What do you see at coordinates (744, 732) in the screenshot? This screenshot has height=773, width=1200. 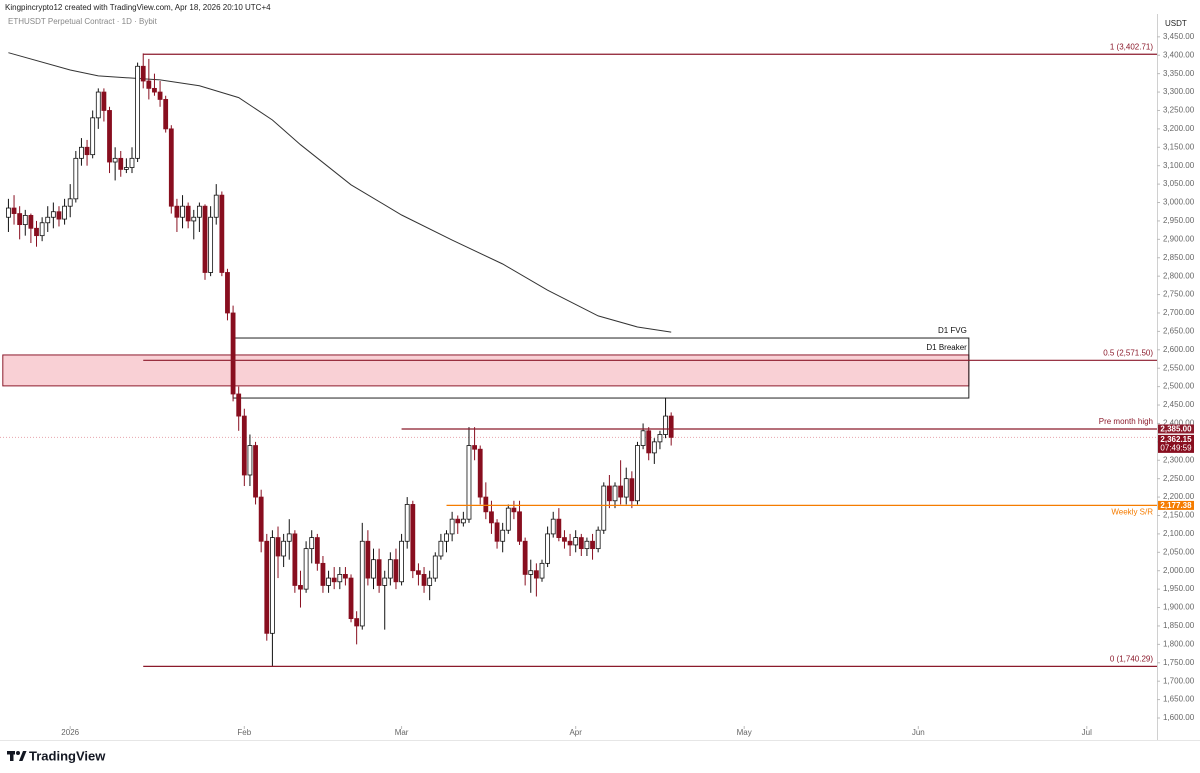 I see `x-tick-label: May` at bounding box center [744, 732].